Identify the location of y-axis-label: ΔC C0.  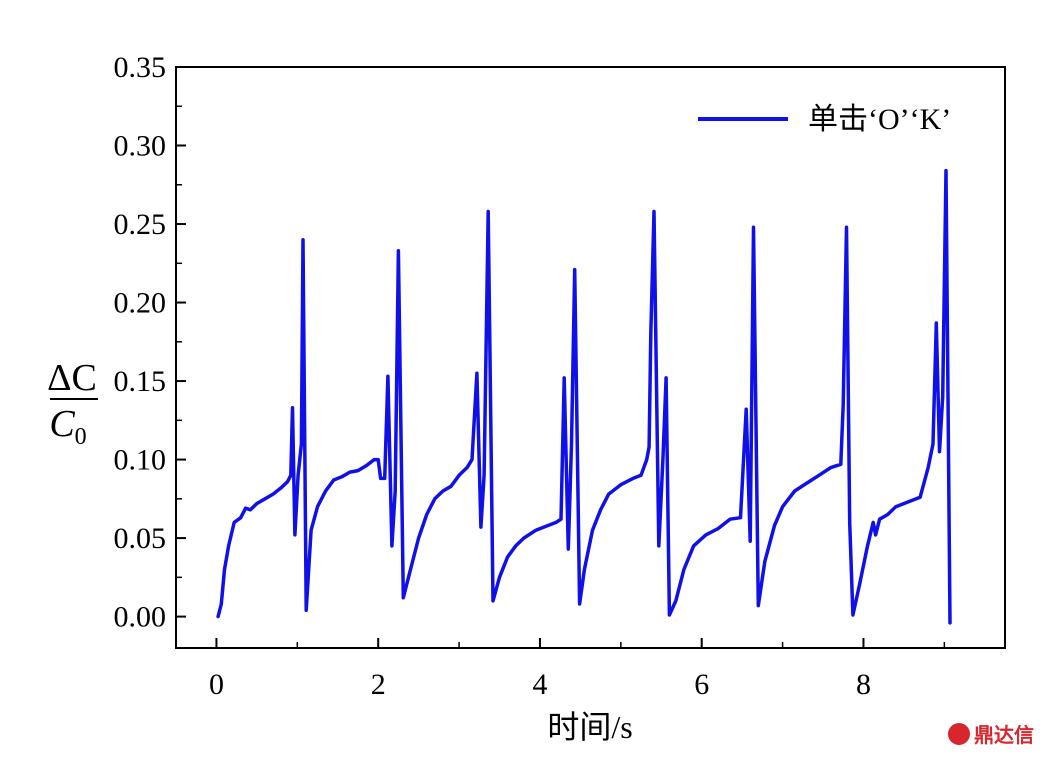
(72, 403).